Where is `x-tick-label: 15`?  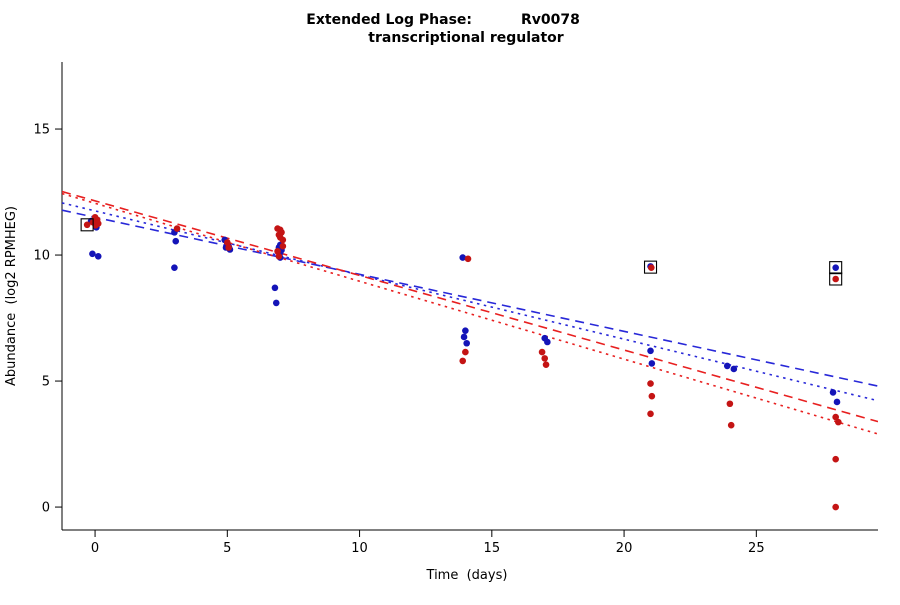
x-tick-label: 15 is located at coordinates (492, 548).